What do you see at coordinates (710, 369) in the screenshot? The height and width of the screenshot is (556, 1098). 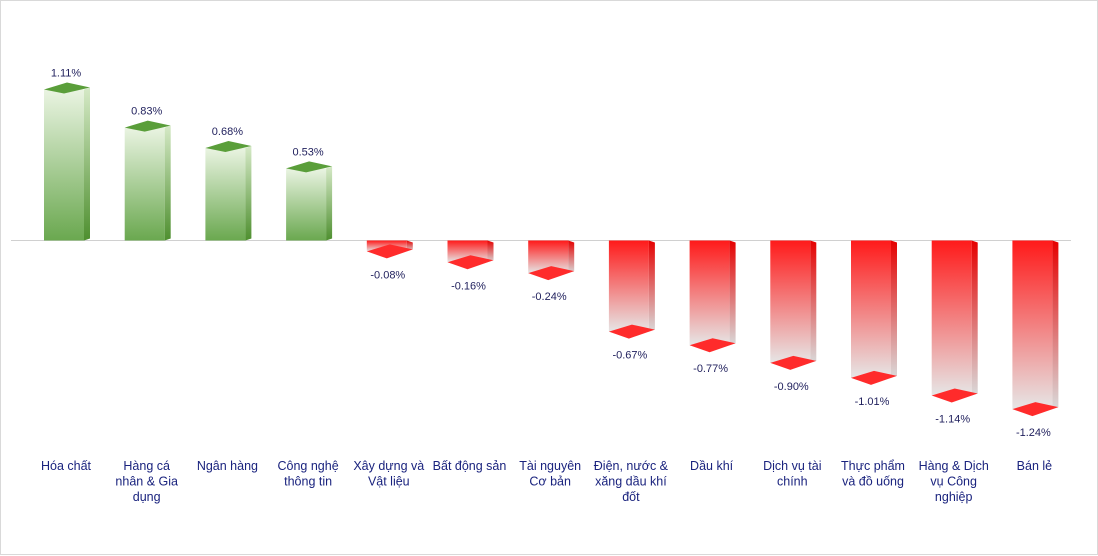 I see `value-label: -0.77%` at bounding box center [710, 369].